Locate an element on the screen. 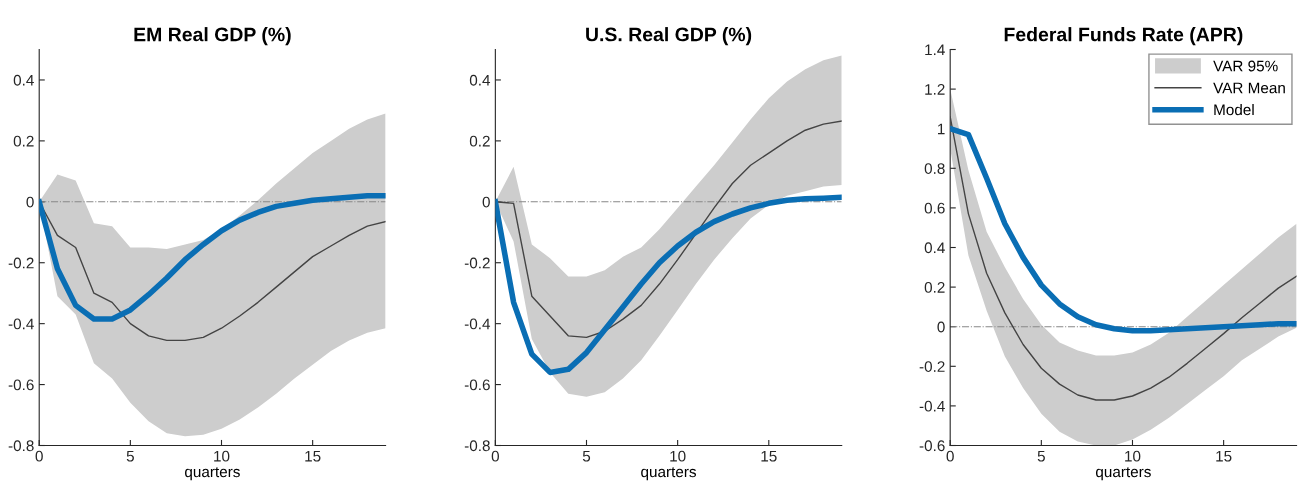 This screenshot has height=495, width=1307. legend-label: Model is located at coordinates (1234, 109).